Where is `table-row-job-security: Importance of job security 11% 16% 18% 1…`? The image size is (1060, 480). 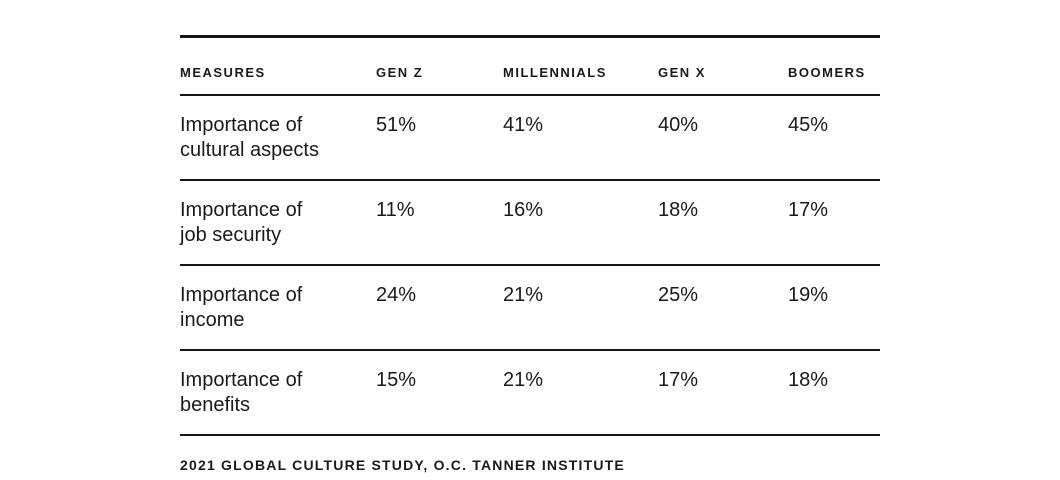 table-row-job-security: Importance of job security 11% 16% 18% 1… is located at coordinates (530, 223).